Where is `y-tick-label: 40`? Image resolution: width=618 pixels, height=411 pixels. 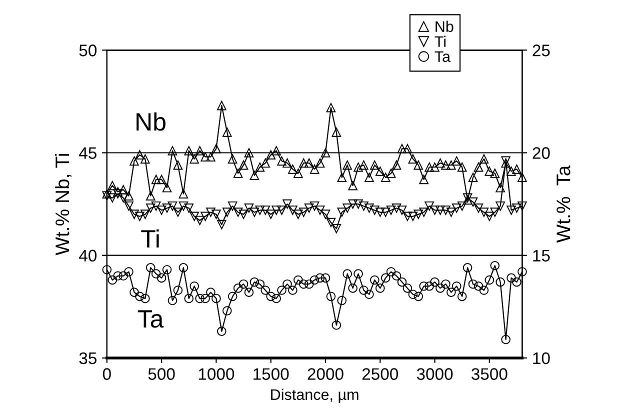
y-tick-label: 40 is located at coordinates (88, 256).